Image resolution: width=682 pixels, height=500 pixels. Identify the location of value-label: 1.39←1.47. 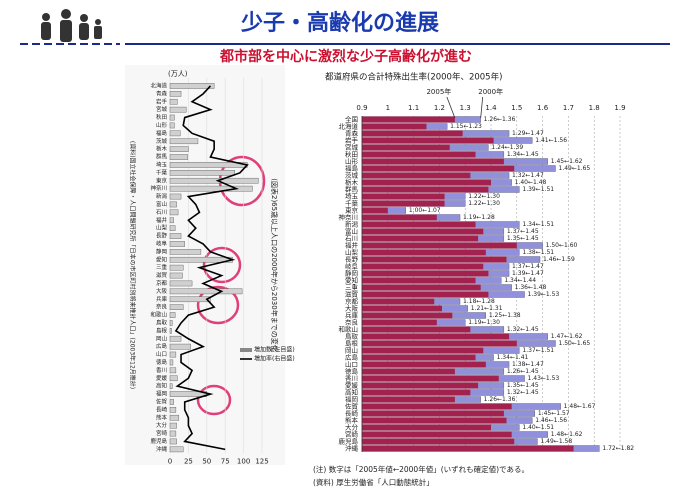
(528, 273).